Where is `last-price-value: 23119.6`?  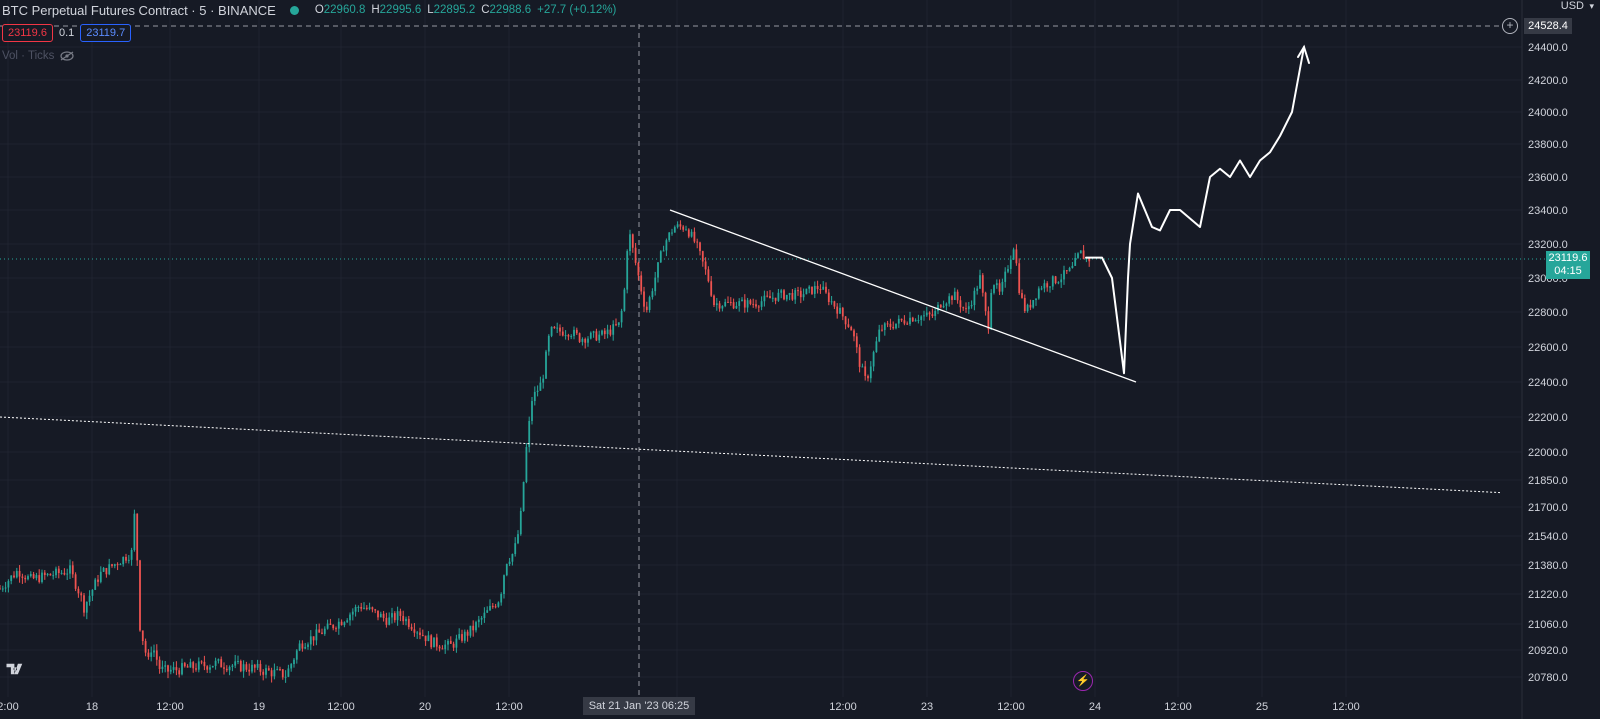 last-price-value: 23119.6 is located at coordinates (1568, 258).